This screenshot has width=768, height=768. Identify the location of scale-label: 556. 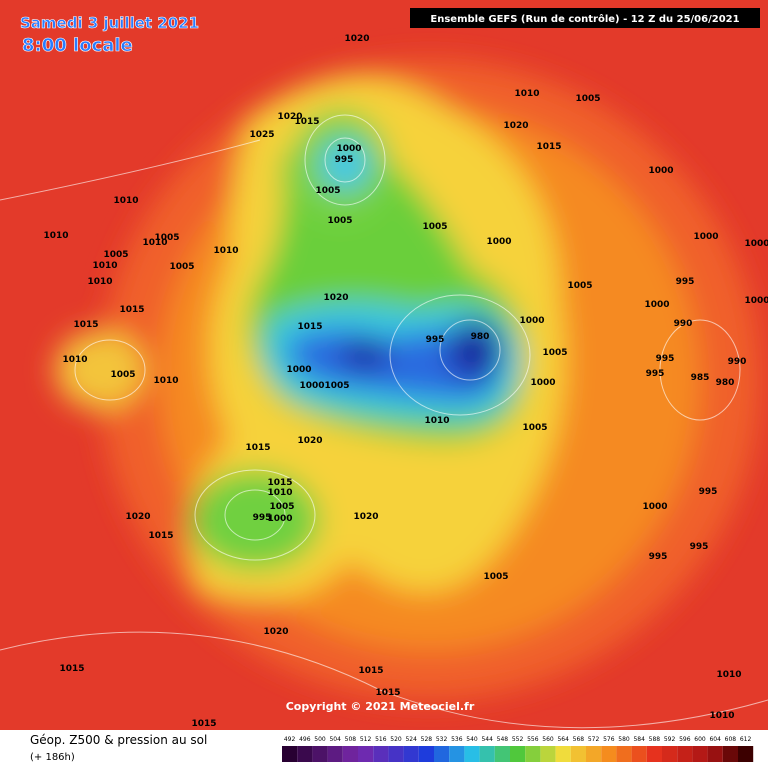
(533, 739).